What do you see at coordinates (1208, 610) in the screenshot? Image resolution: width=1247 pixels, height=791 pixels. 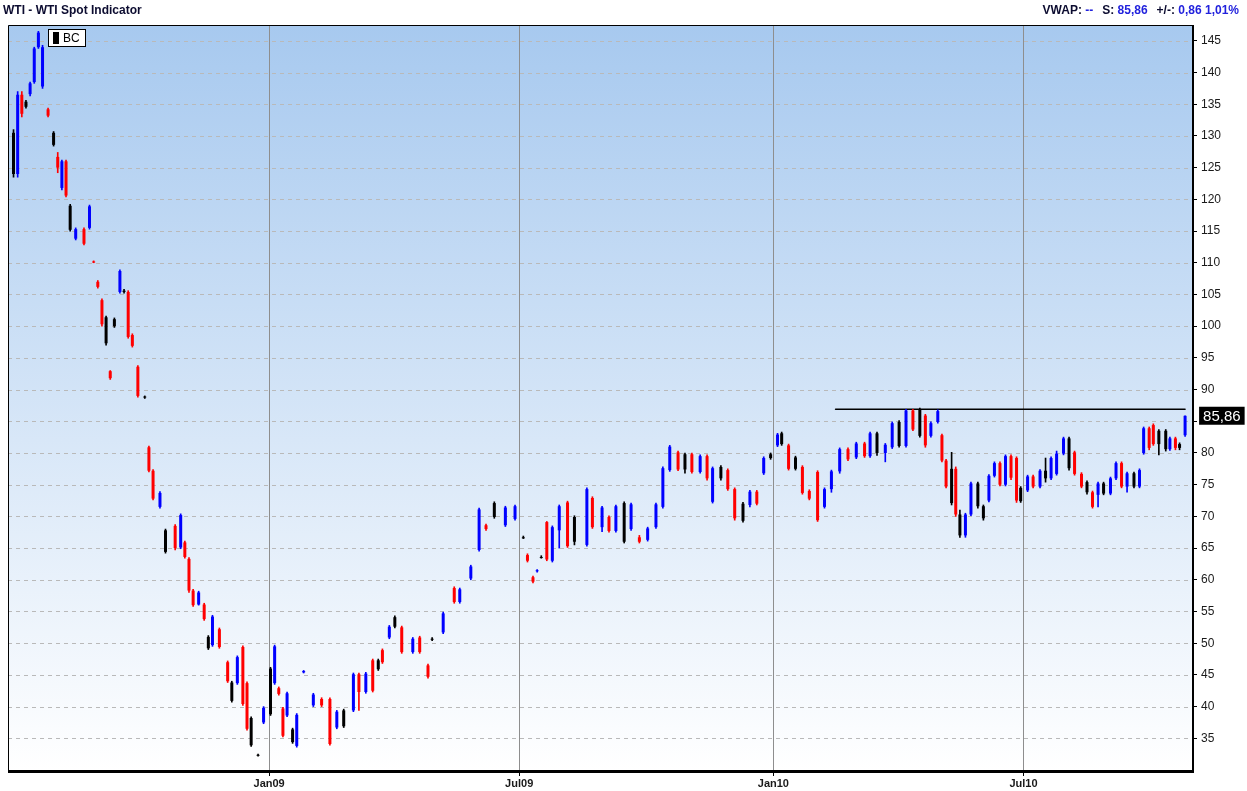 I see `y-tick-label: 55` at bounding box center [1208, 610].